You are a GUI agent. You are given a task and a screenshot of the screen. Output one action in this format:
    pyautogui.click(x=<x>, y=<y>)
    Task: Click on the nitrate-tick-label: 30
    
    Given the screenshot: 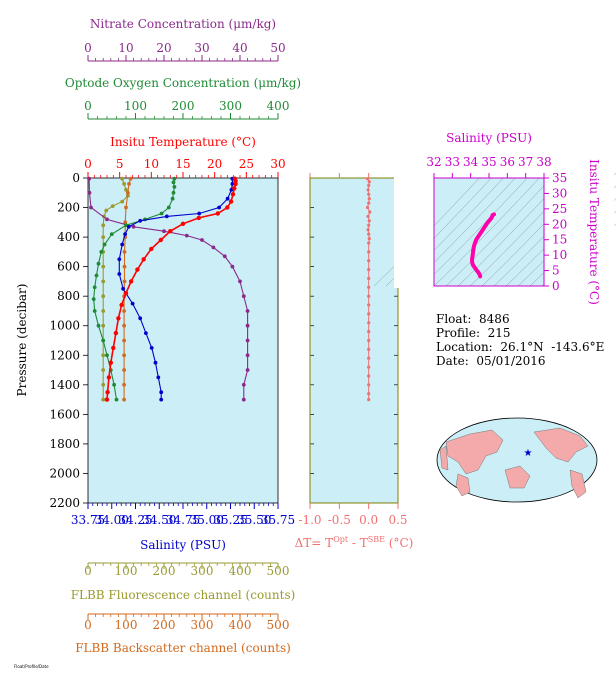 What is the action you would take?
    pyautogui.click(x=201, y=48)
    